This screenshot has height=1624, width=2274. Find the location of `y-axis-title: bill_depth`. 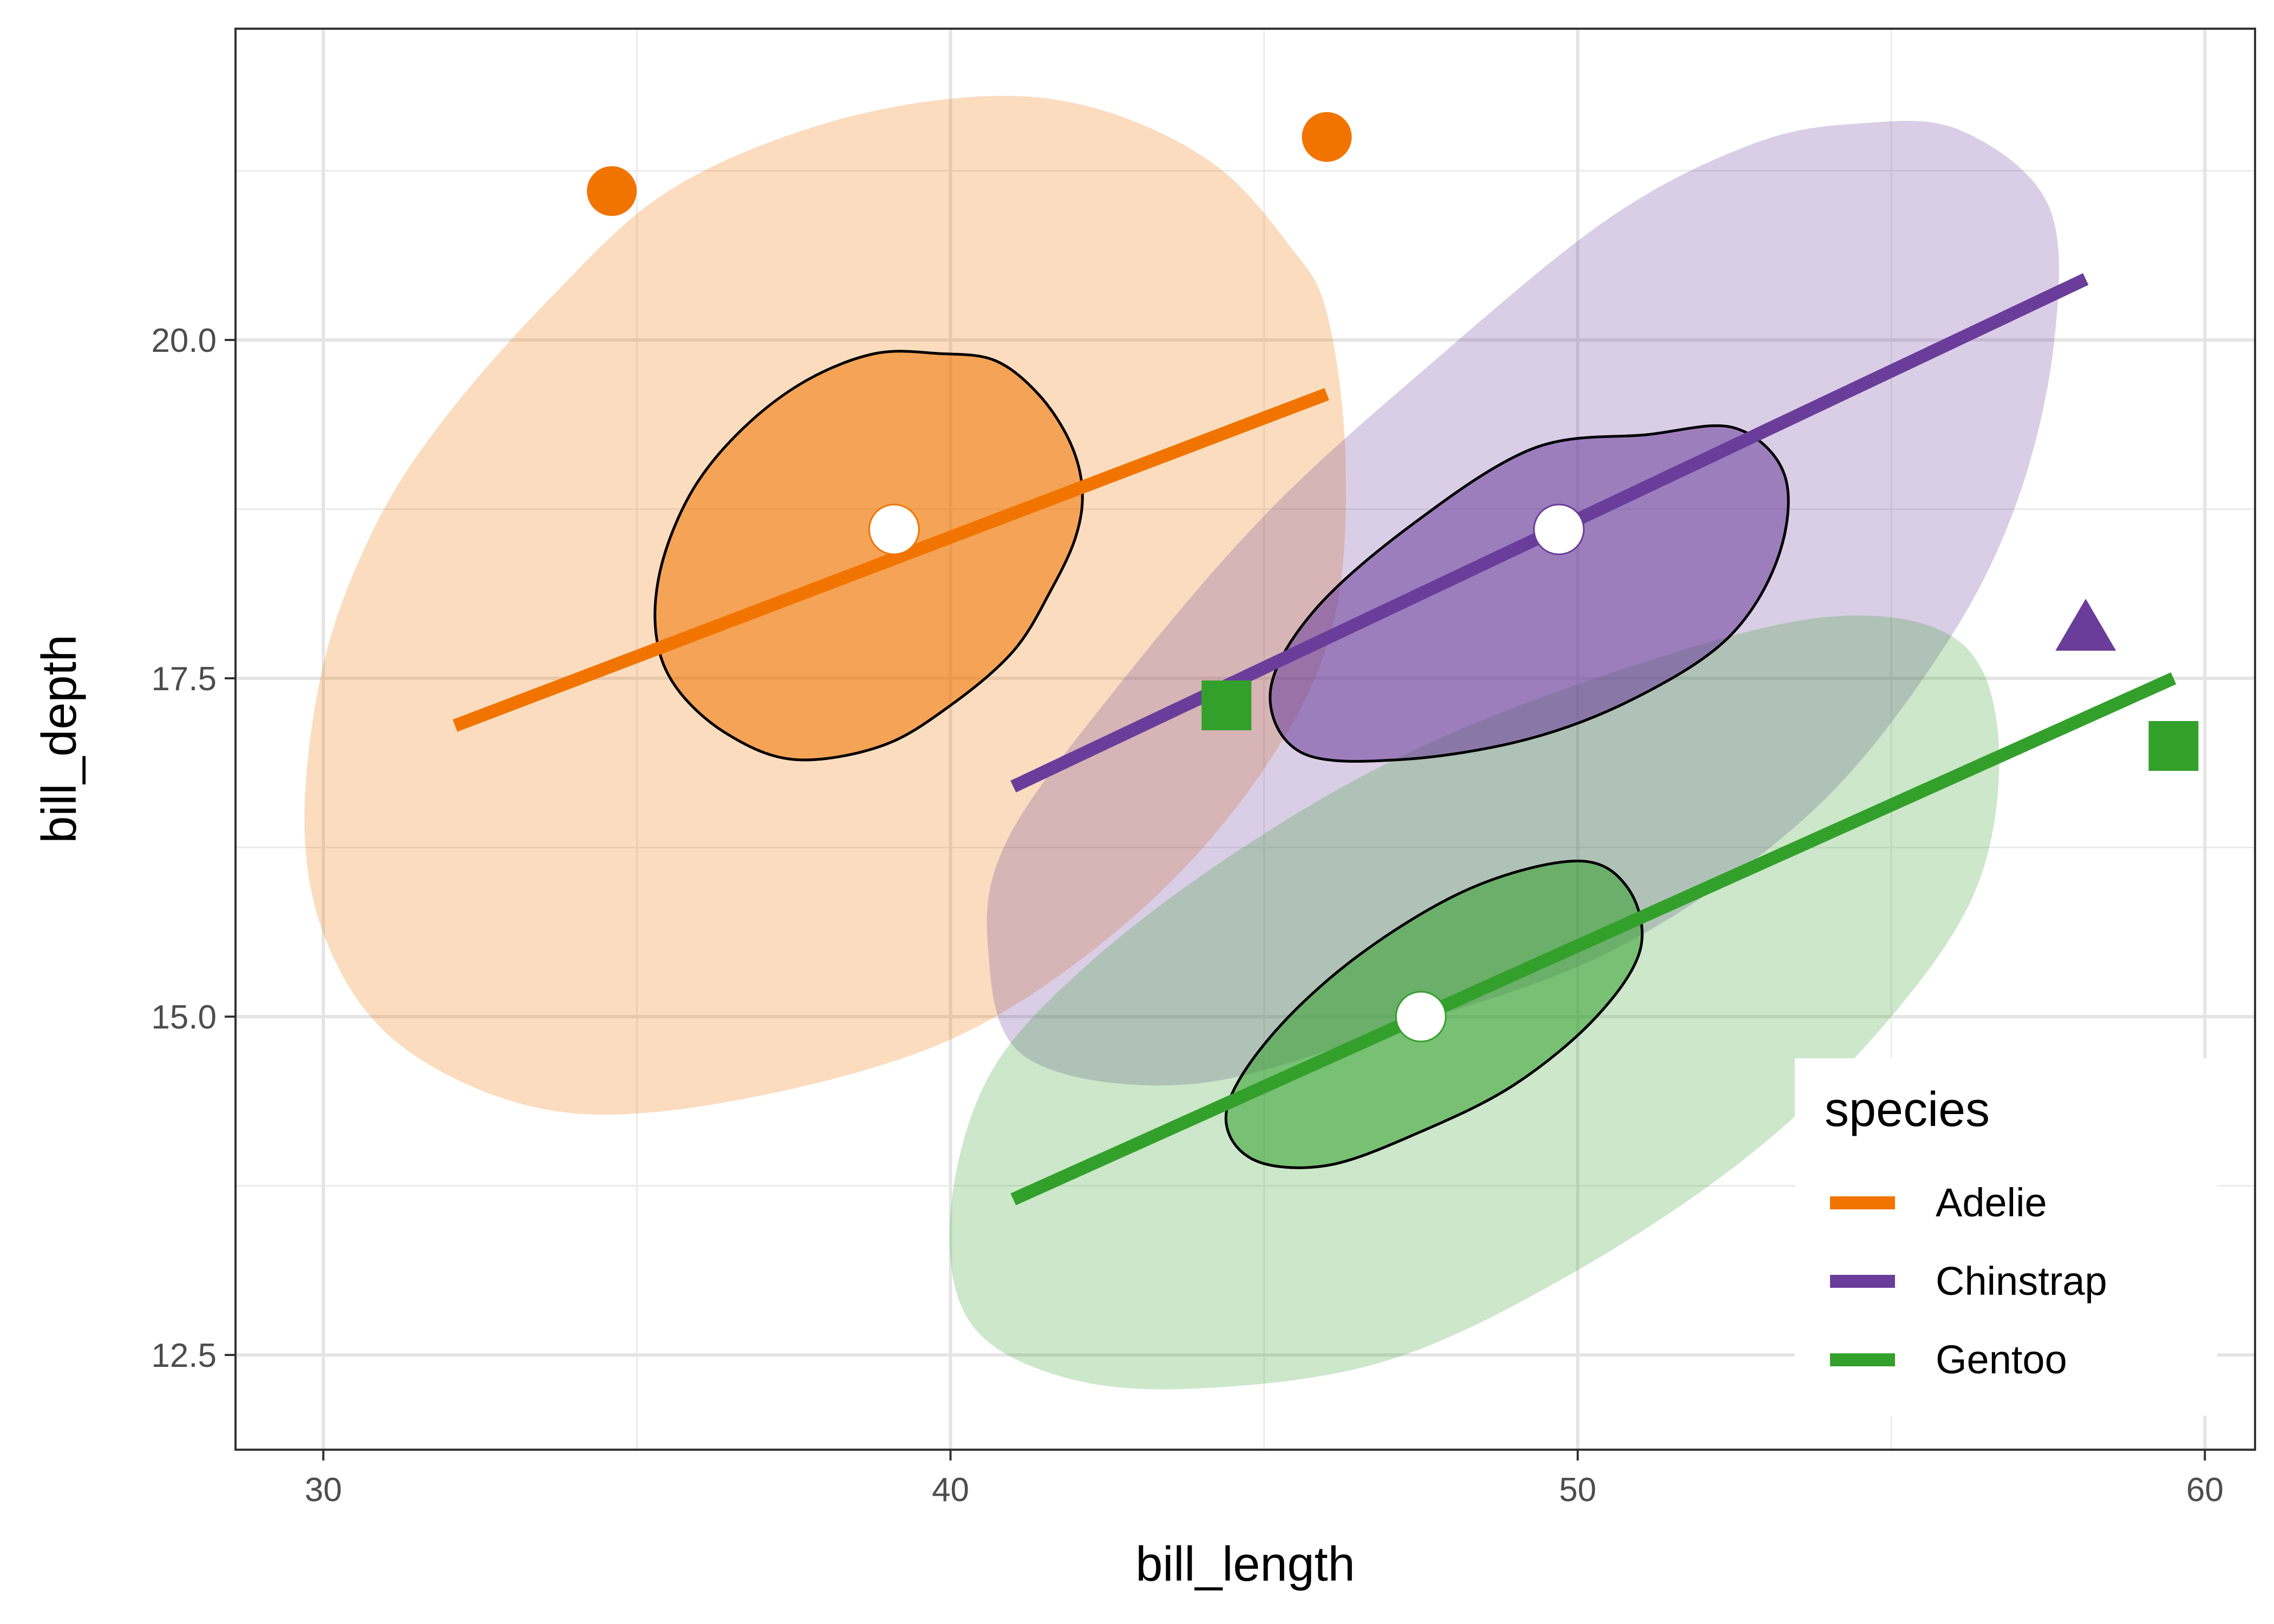

y-axis-title: bill_depth is located at coordinates (60, 739).